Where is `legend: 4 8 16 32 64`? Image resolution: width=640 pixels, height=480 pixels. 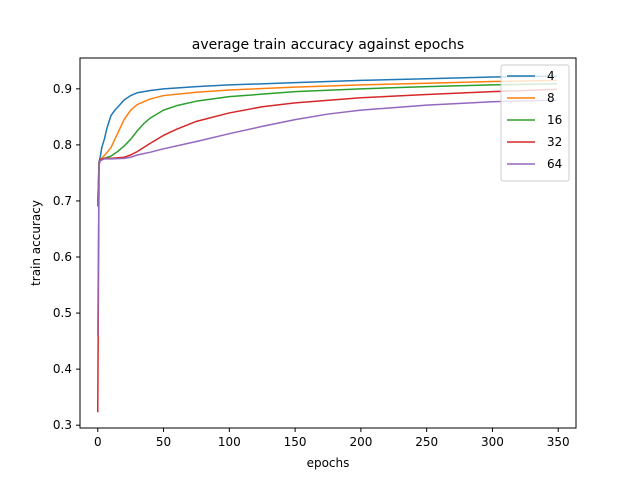
legend: 4 8 16 32 64 is located at coordinates (535, 123).